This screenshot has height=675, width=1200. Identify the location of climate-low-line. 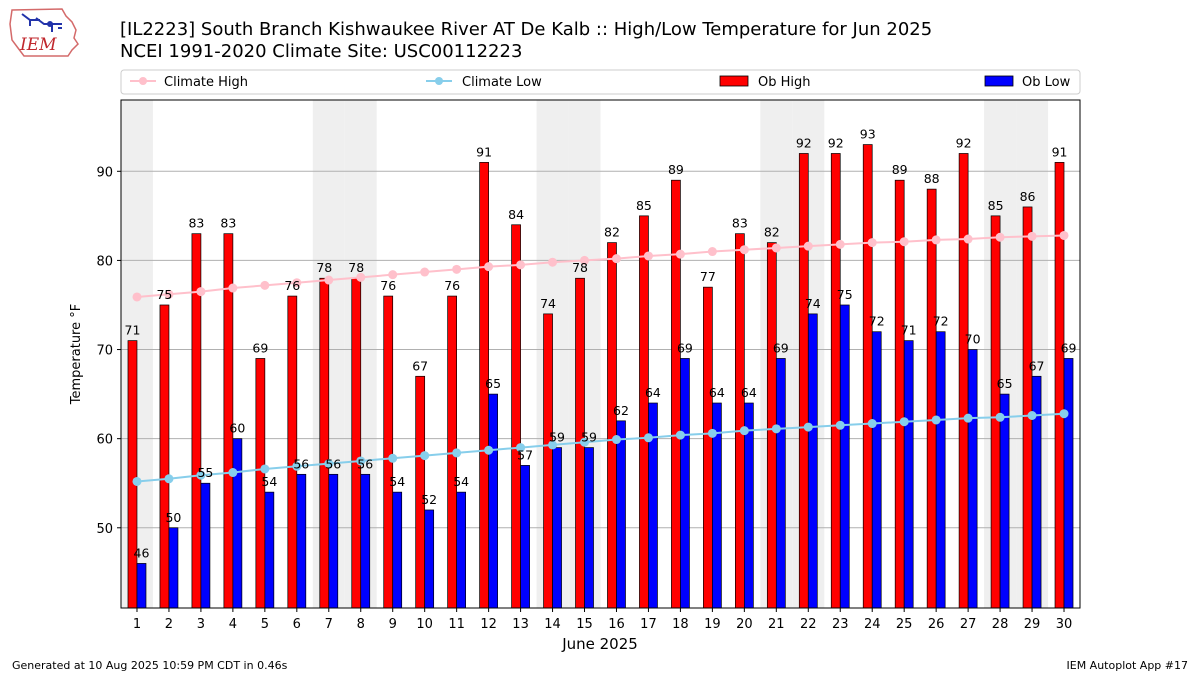
(600, 447).